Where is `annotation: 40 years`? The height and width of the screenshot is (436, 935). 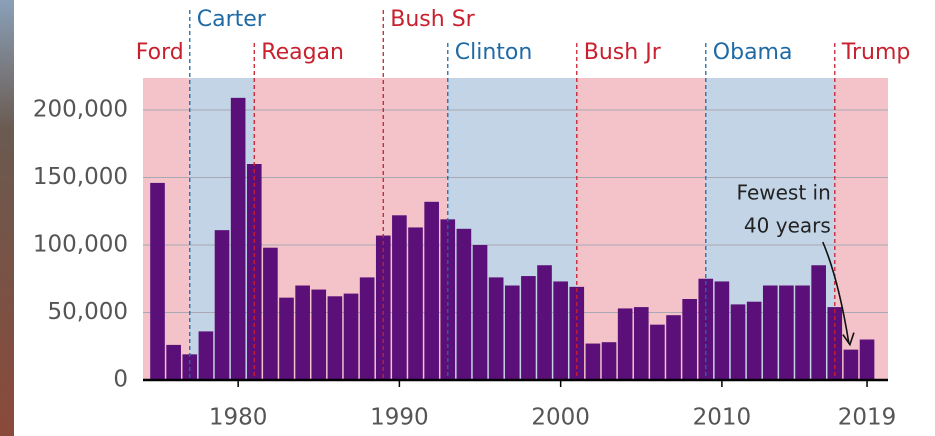 annotation: 40 years is located at coordinates (787, 226).